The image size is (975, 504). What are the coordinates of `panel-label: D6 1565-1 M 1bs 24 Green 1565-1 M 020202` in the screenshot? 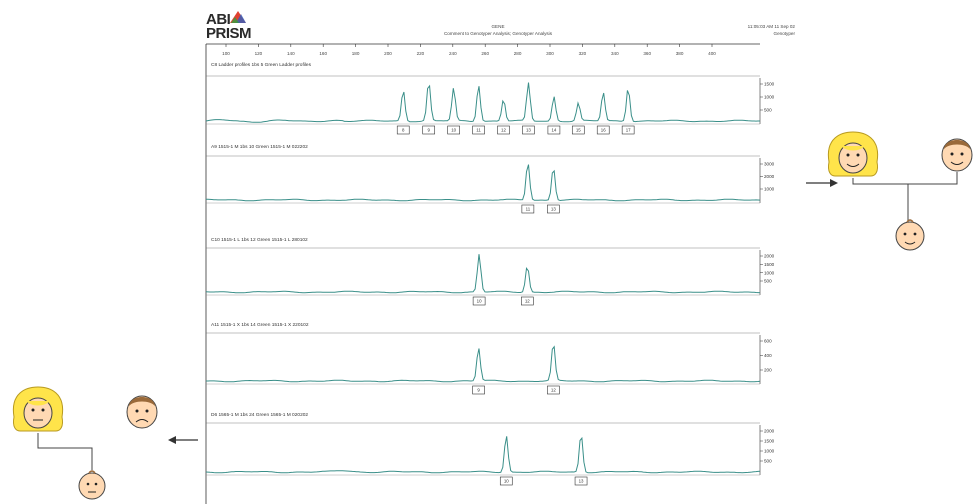 It's located at (259, 415).